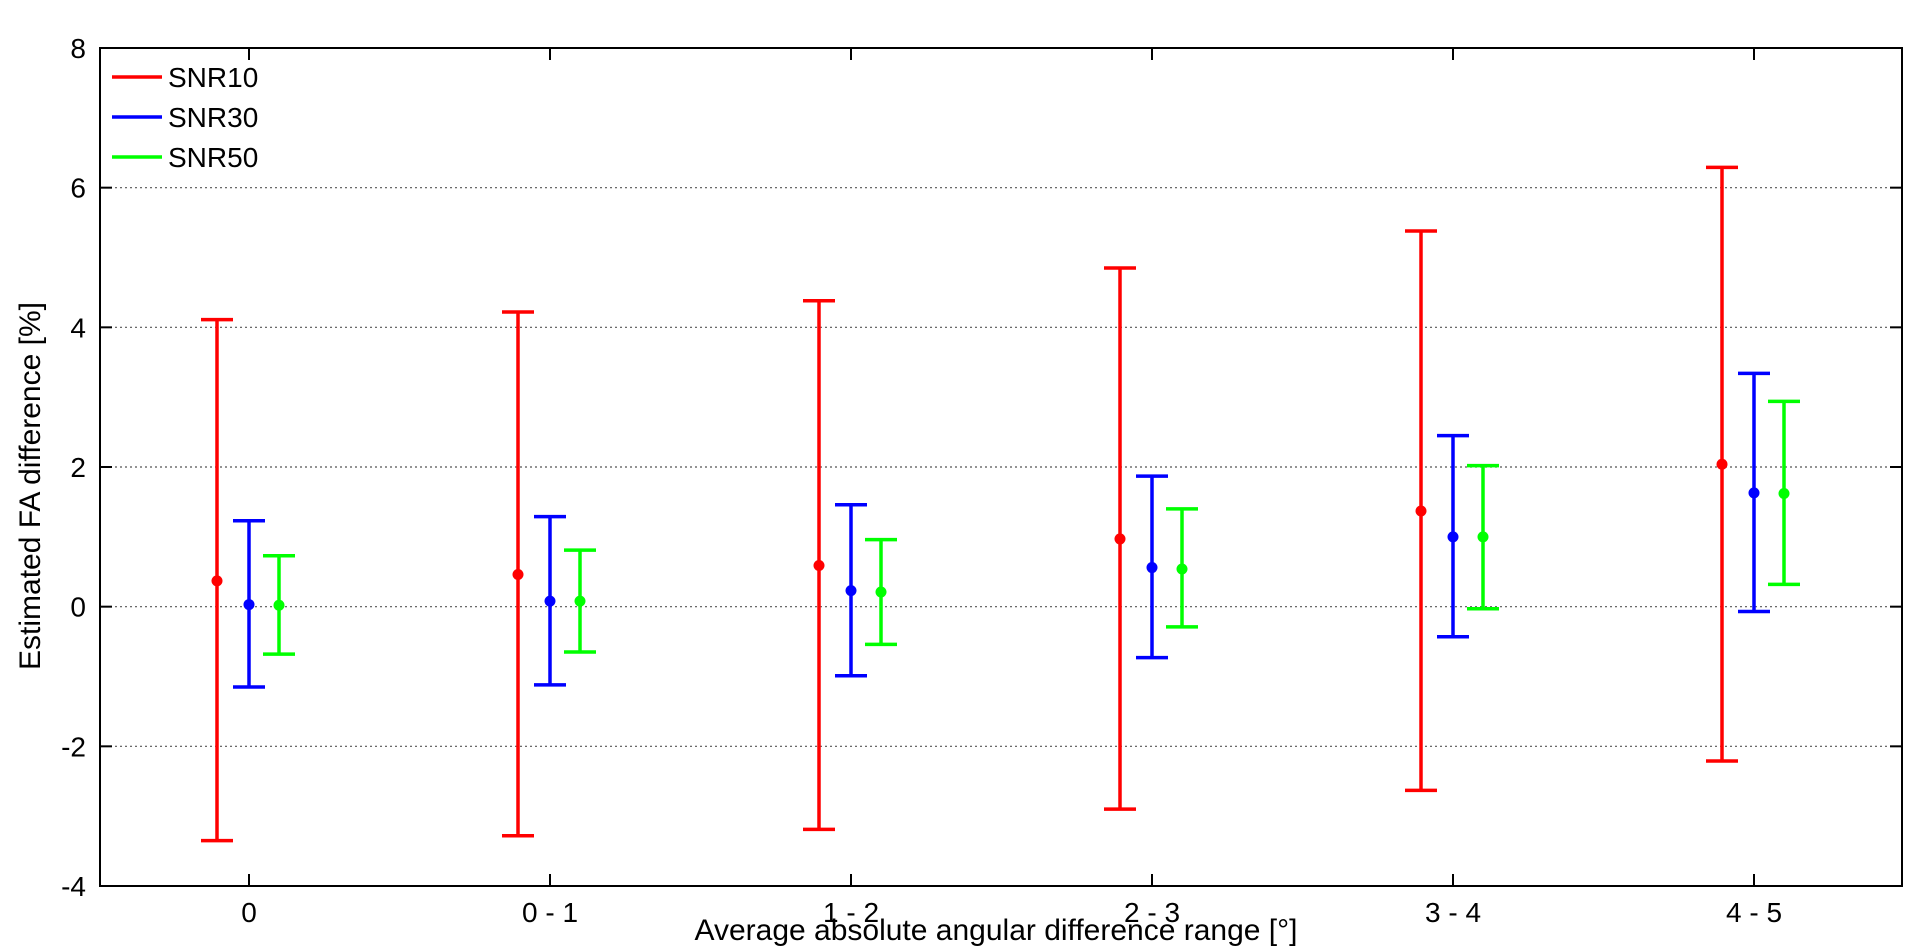  Describe the element at coordinates (1152, 912) in the screenshot. I see `x-tick-label-3: 2 - 3` at that location.